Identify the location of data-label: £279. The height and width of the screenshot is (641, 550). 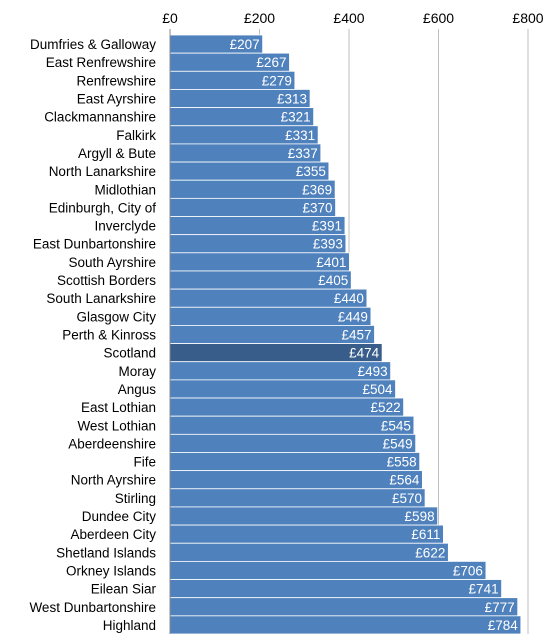
(277, 80).